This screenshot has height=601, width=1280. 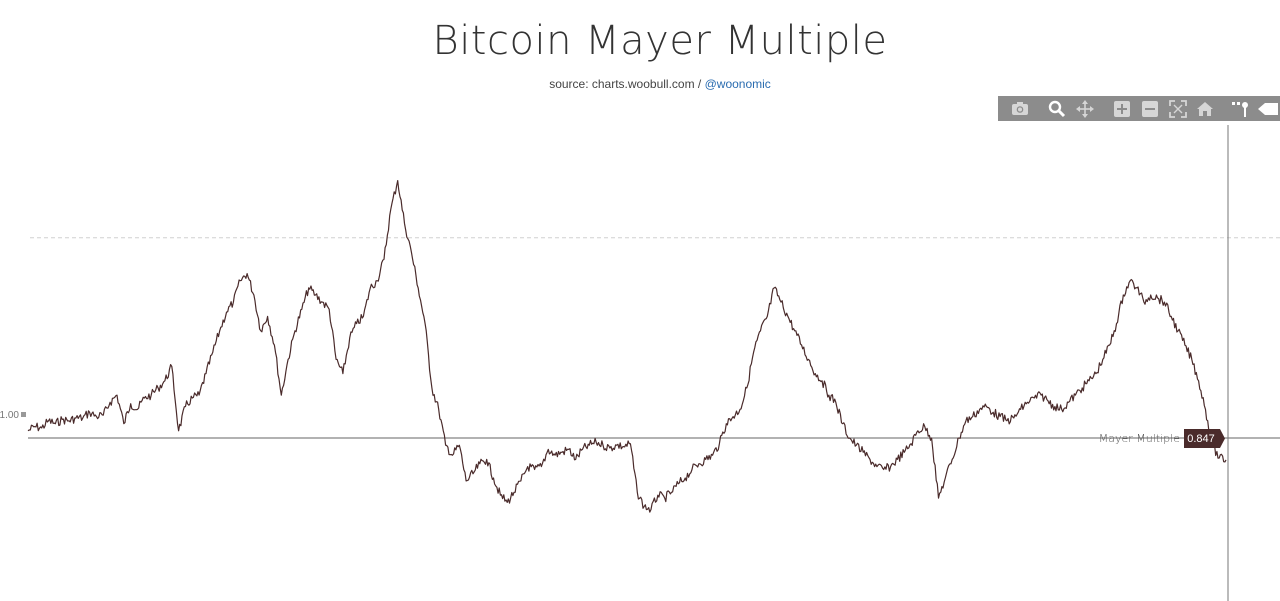 I want to click on zoom-out-icon, so click(x=1150, y=108).